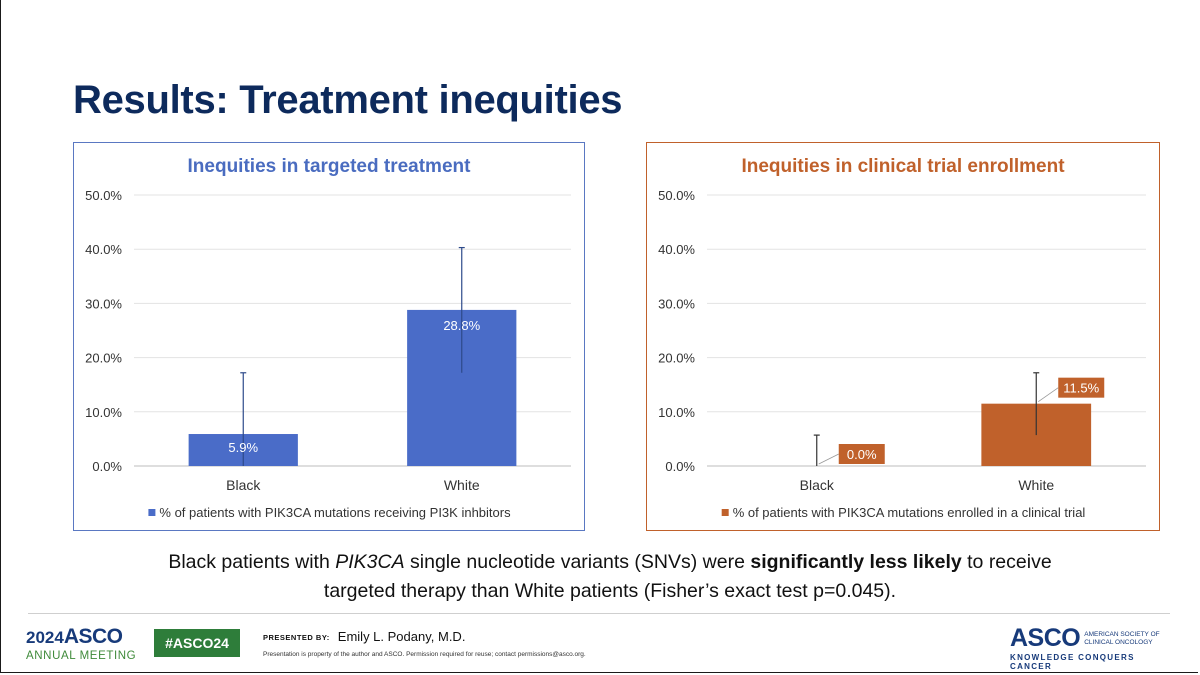  I want to click on summary-gene: PIK3CA, so click(370, 562).